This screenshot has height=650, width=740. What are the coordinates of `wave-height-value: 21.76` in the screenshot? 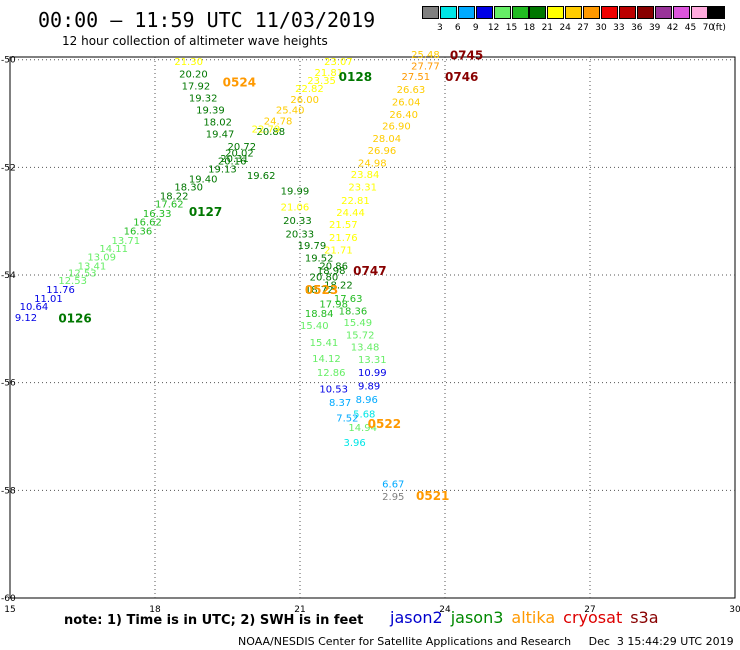 It's located at (343, 238).